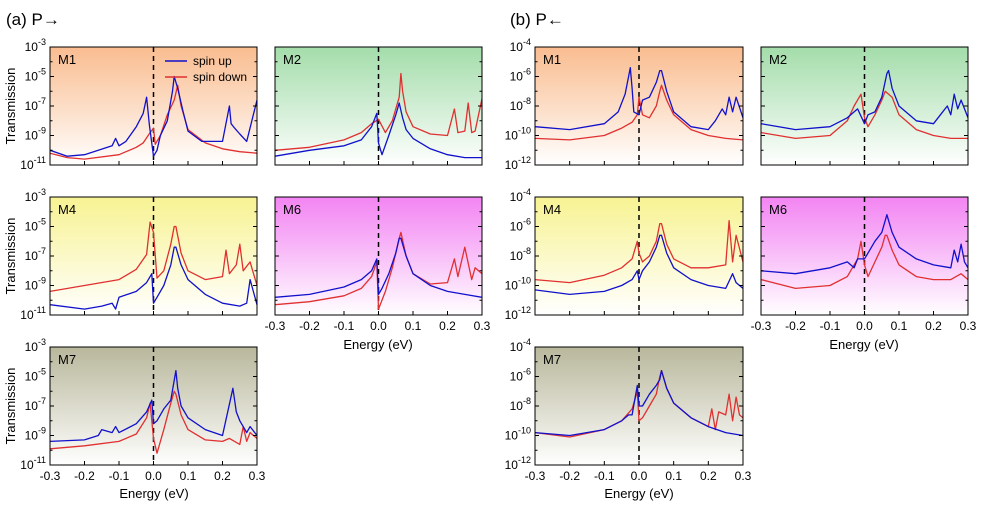  I want to click on panel-b-M1: M1 10⁻⁴ 10⁻⁶ 10⁻⁸ 10⁻¹⁰ 10⁻¹², so click(624, 104).